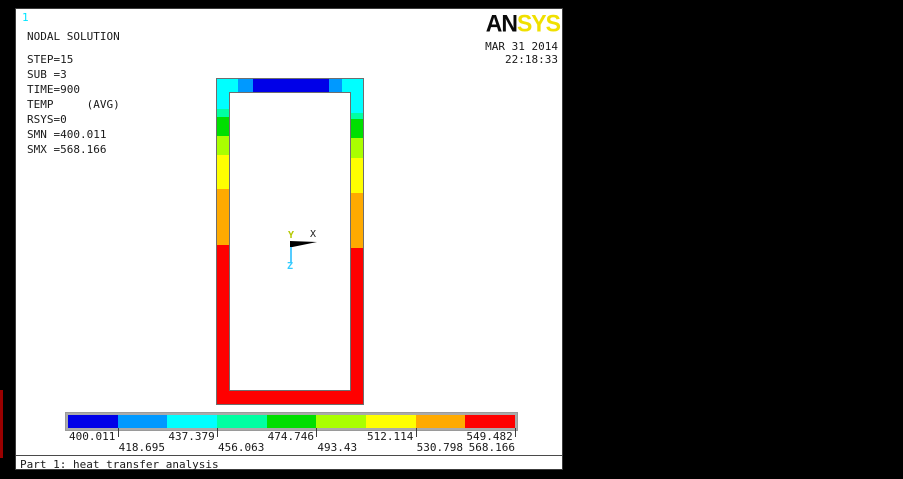 Image resolution: width=903 pixels, height=479 pixels. I want to click on triad-y-label: Y, so click(291, 235).